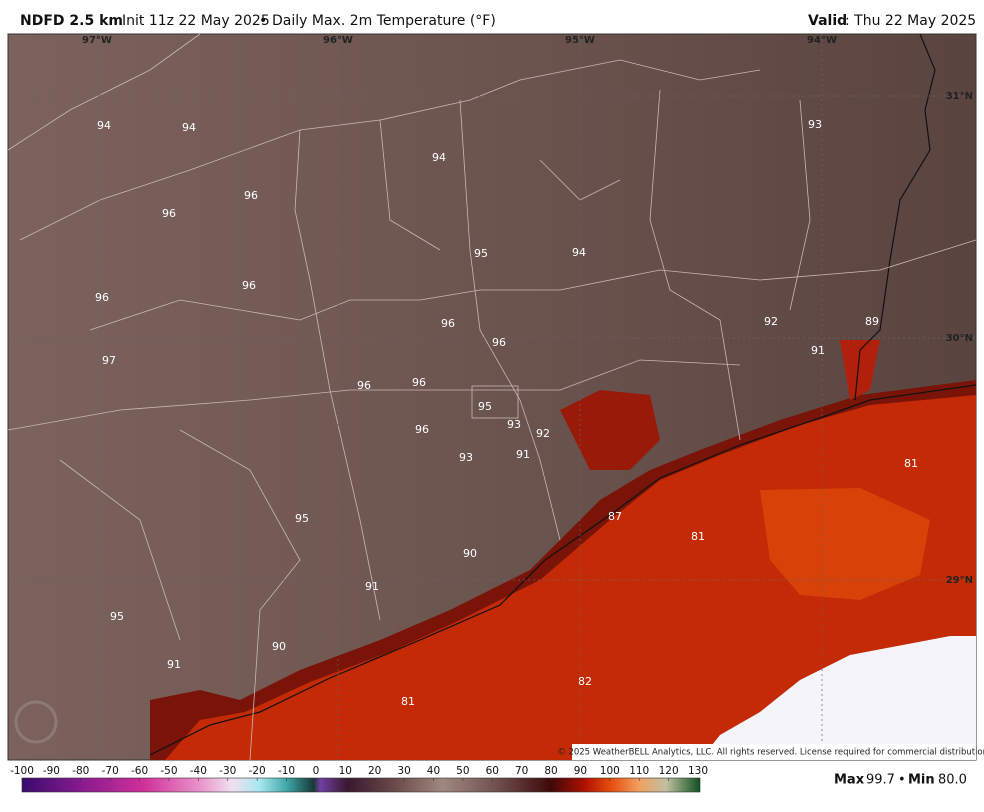 The height and width of the screenshot is (812, 984). What do you see at coordinates (845, 544) in the screenshot?
I see `warm-patch` at bounding box center [845, 544].